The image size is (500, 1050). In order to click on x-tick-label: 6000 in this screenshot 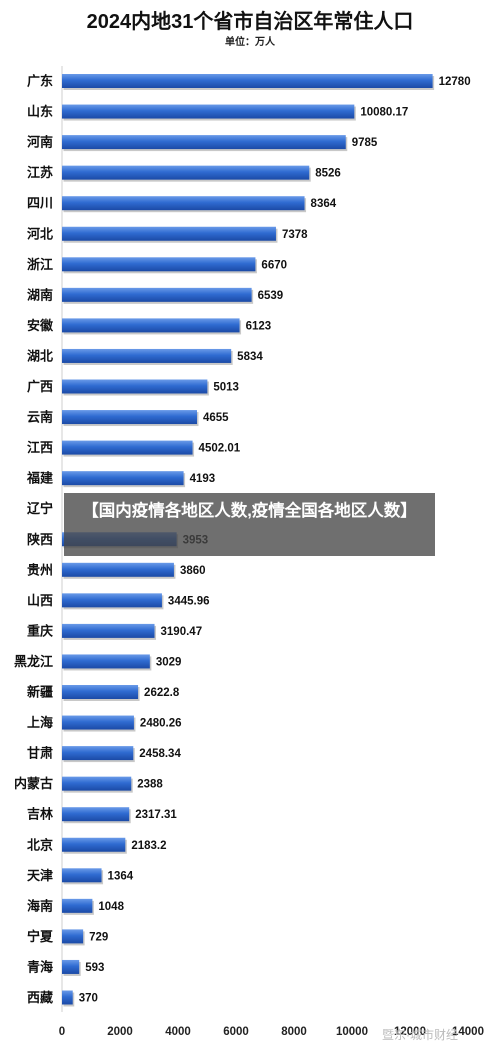, I will do `click(236, 1032)`.